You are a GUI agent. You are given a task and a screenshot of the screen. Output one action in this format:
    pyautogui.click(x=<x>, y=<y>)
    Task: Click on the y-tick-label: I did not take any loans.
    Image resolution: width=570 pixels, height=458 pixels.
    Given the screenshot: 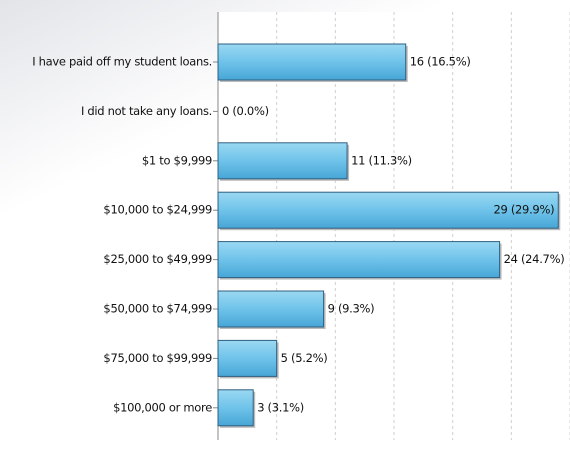 What is the action you would take?
    pyautogui.click(x=146, y=111)
    